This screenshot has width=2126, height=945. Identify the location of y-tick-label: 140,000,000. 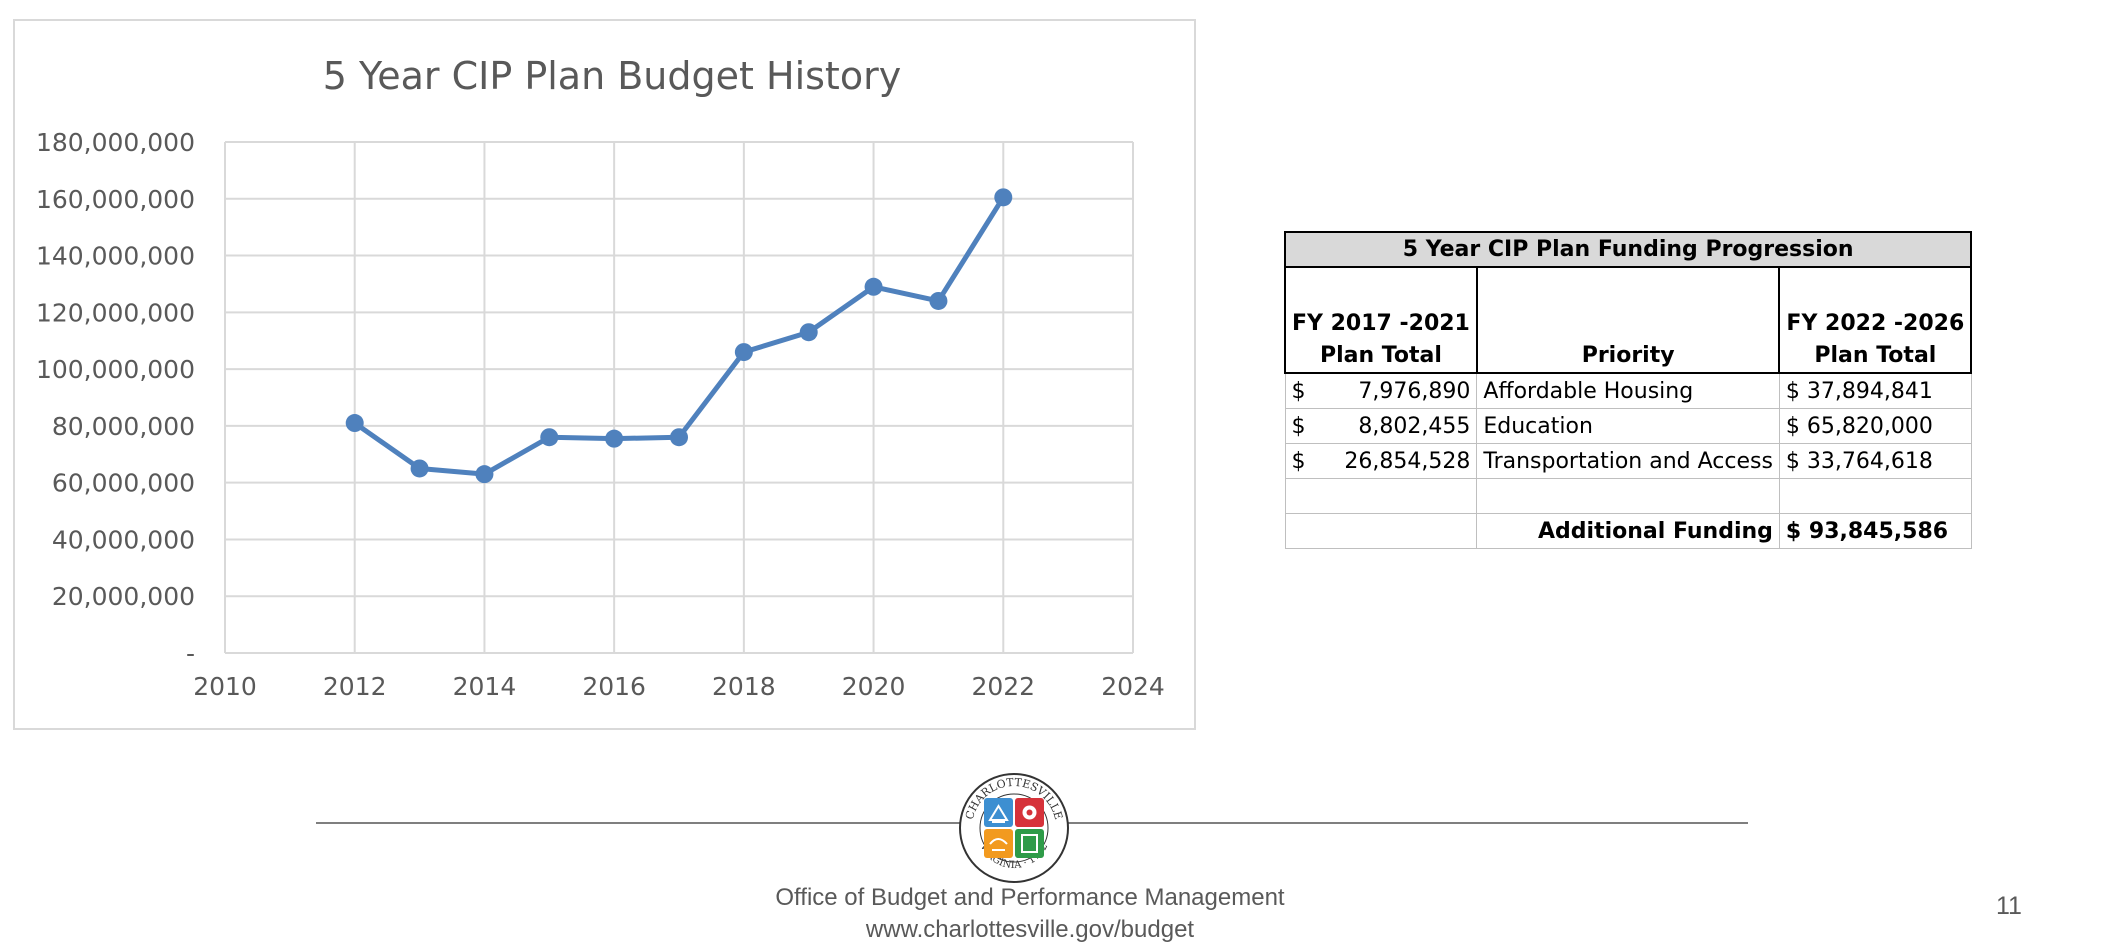
(115, 256).